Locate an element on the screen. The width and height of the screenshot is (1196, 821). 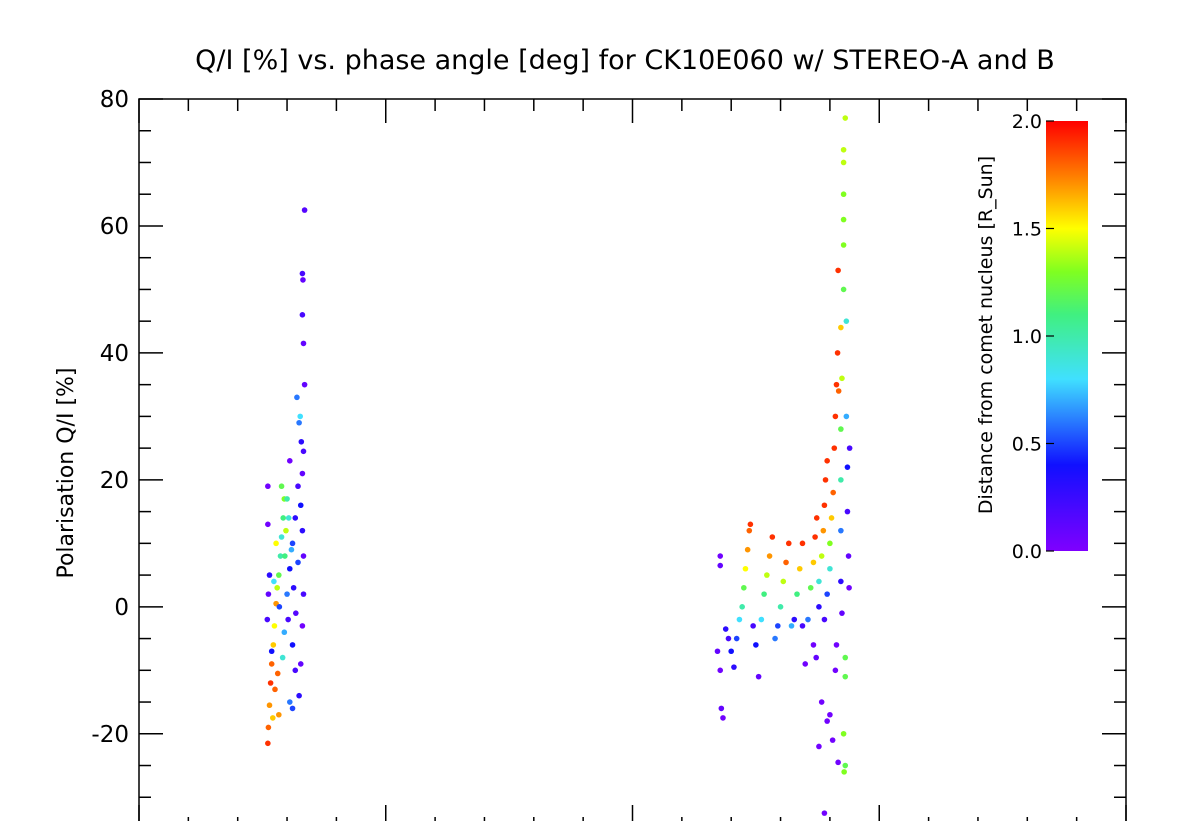
y-tick-label: 20 is located at coordinates (114, 481).